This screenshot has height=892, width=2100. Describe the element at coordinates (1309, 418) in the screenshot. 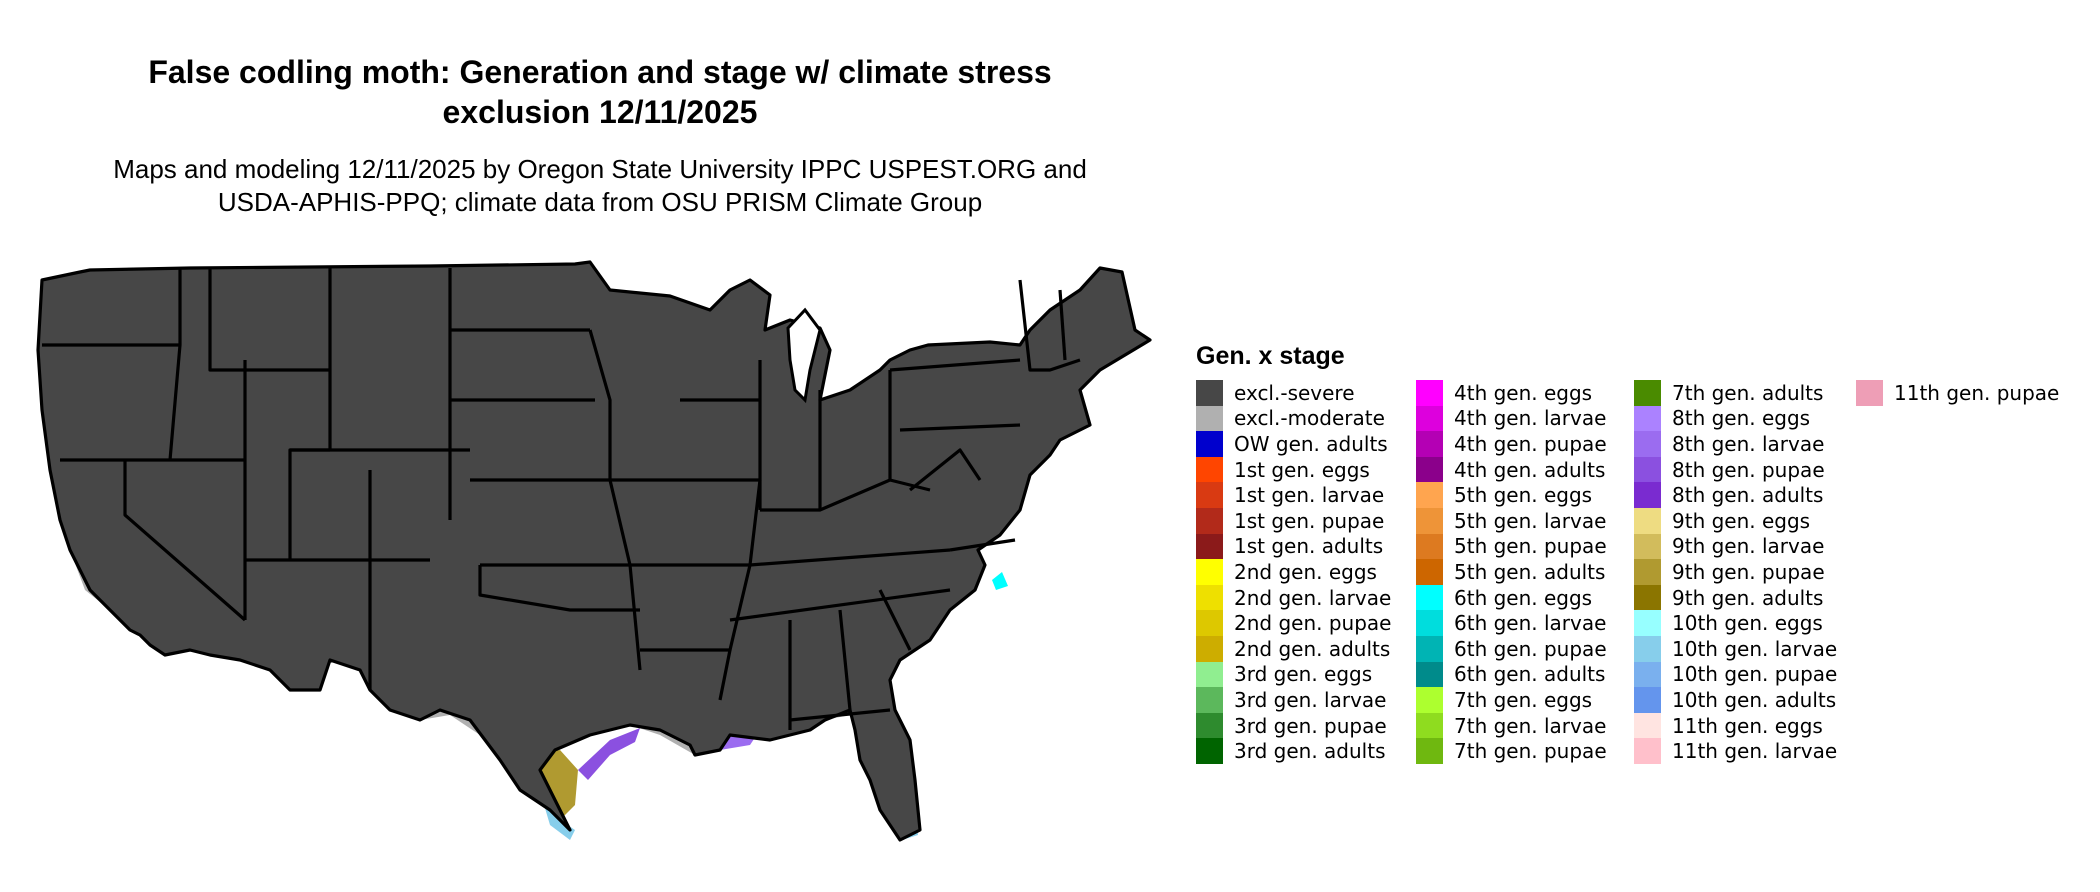

I see `legend-label: excl.-moderate` at that location.